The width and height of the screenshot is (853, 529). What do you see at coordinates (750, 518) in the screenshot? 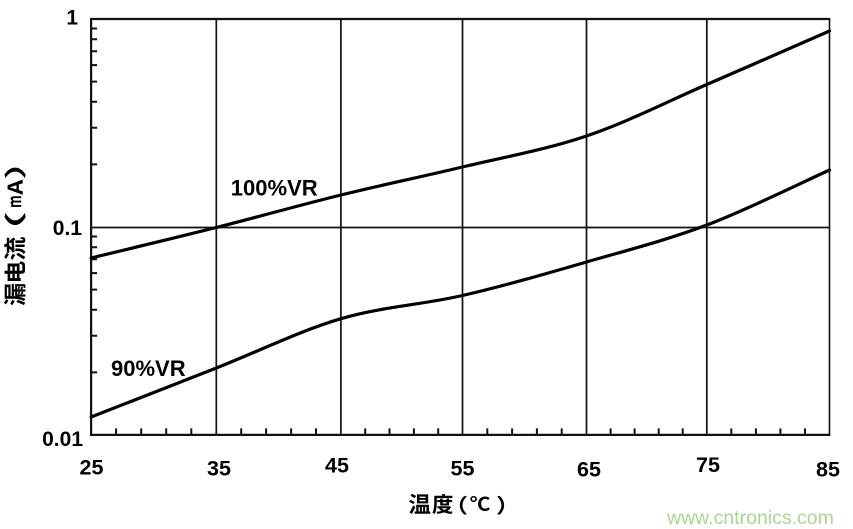
I see `svg-text: www.cntronics.com` at bounding box center [750, 518].